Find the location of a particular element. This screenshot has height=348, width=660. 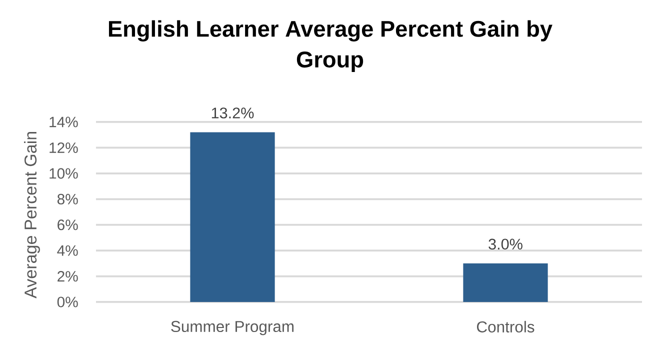

y-tick-label: 10% is located at coordinates (64, 173).